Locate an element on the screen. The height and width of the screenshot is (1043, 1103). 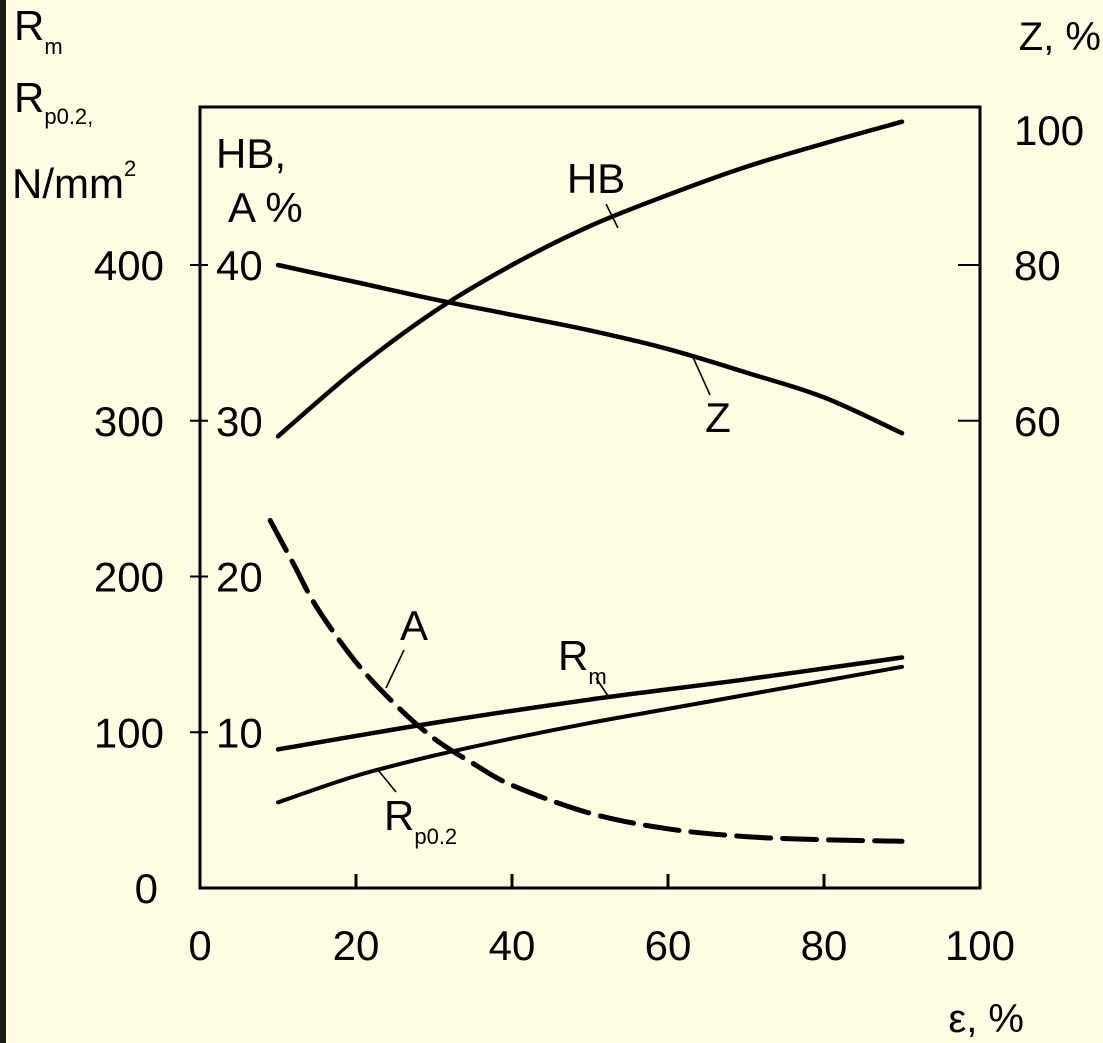
right-tick-label: 80 is located at coordinates (1037, 265).